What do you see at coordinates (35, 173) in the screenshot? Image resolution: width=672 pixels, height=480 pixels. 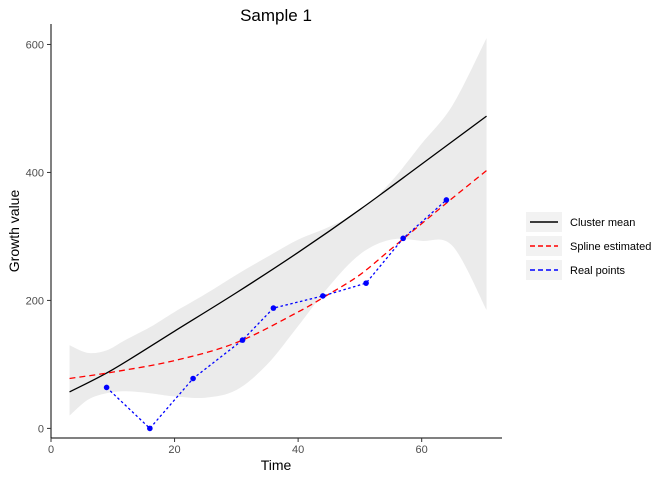 I see `y-tick-label: 400` at bounding box center [35, 173].